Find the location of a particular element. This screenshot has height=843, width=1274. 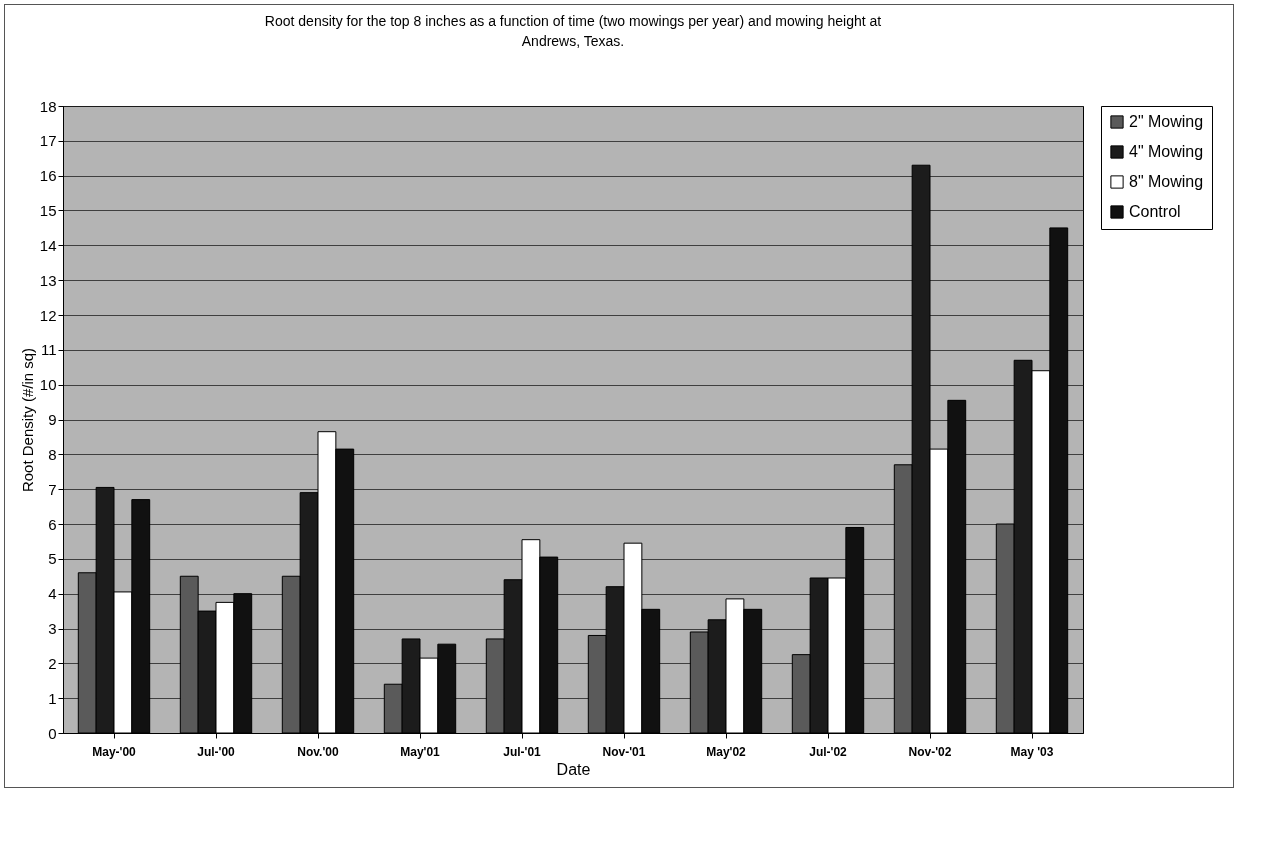

y-tick-label: 3 is located at coordinates (52, 628).